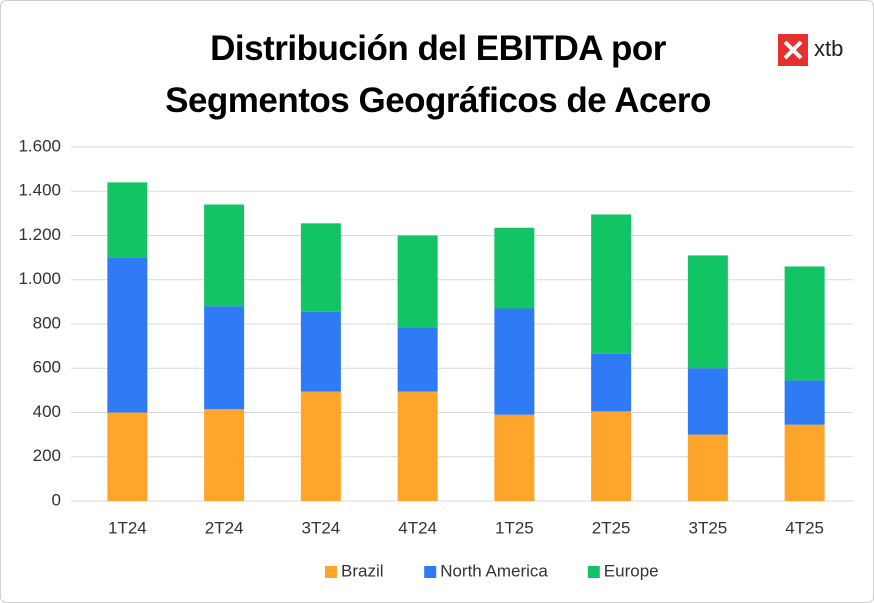 The image size is (874, 603). Describe the element at coordinates (39, 190) in the screenshot. I see `y-tick-label: 1.400` at that location.